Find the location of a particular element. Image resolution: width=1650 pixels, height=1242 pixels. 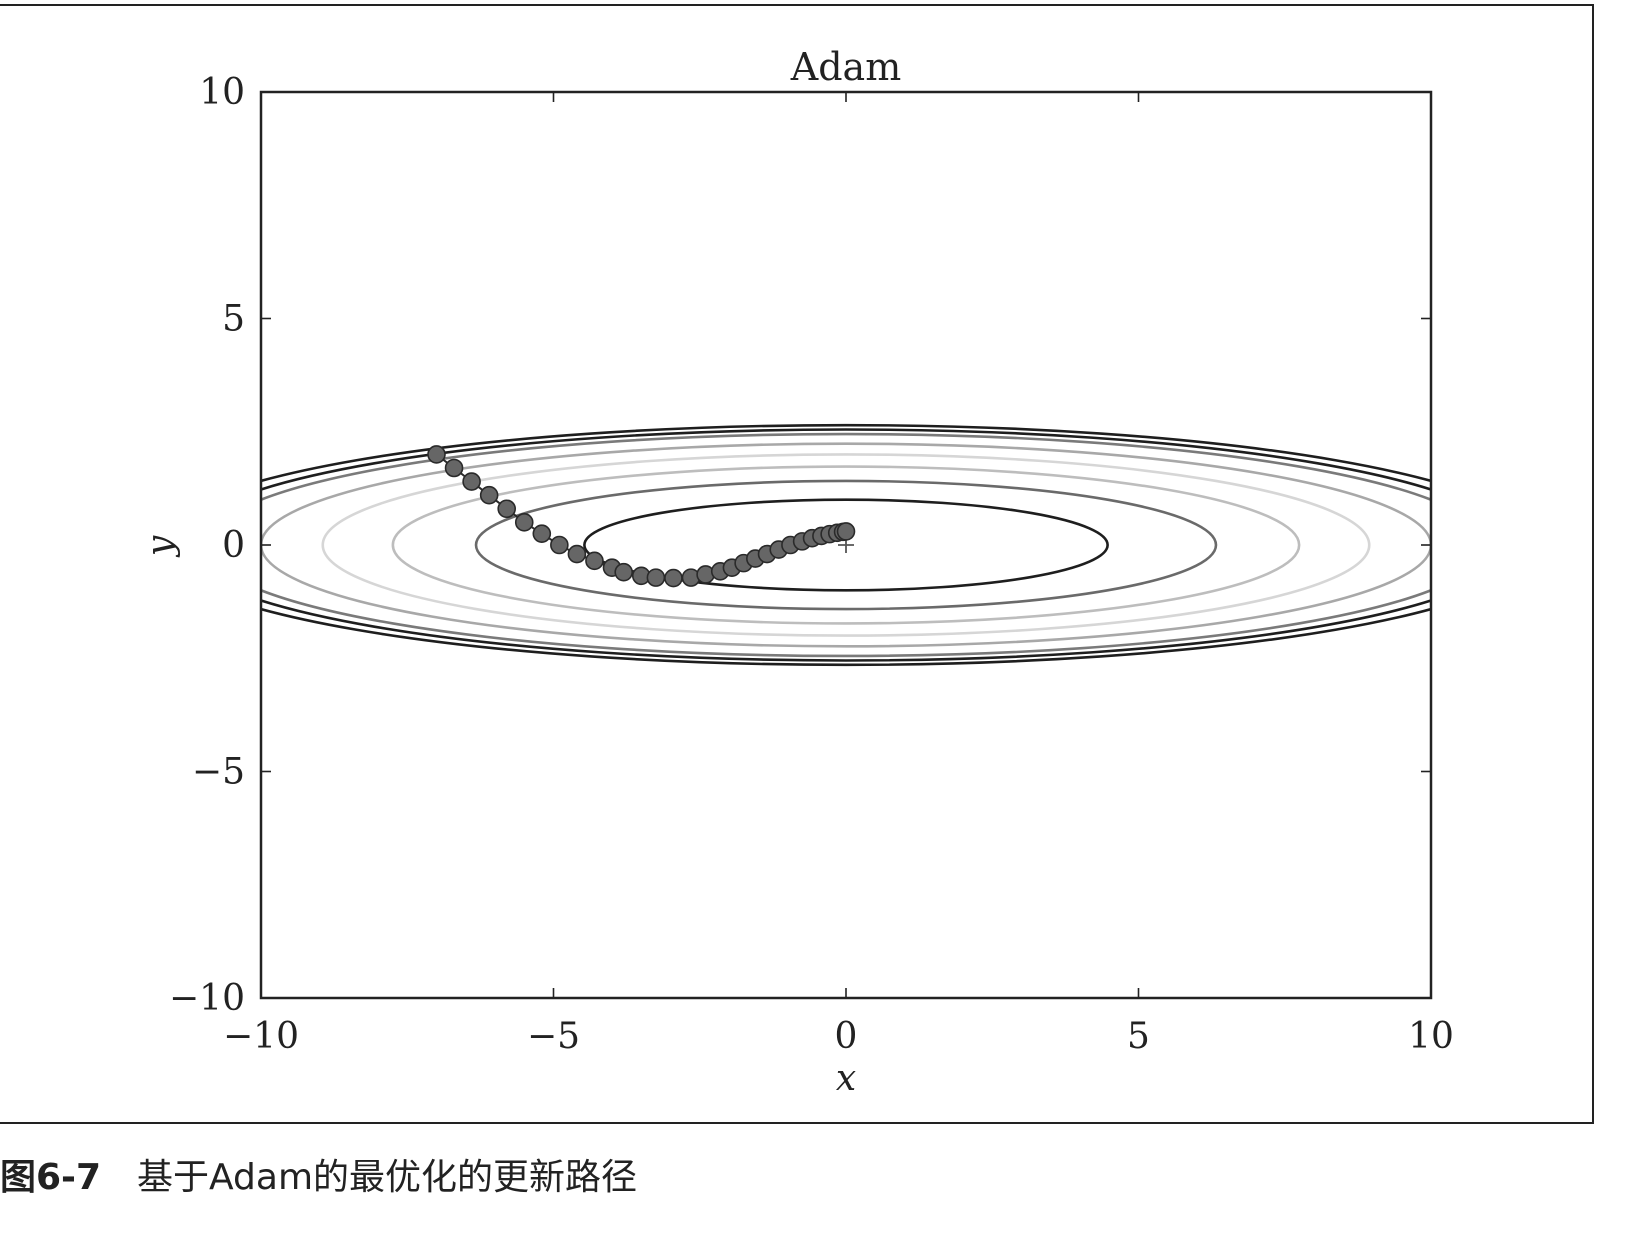

y-tick-label: −5 is located at coordinates (218, 772).